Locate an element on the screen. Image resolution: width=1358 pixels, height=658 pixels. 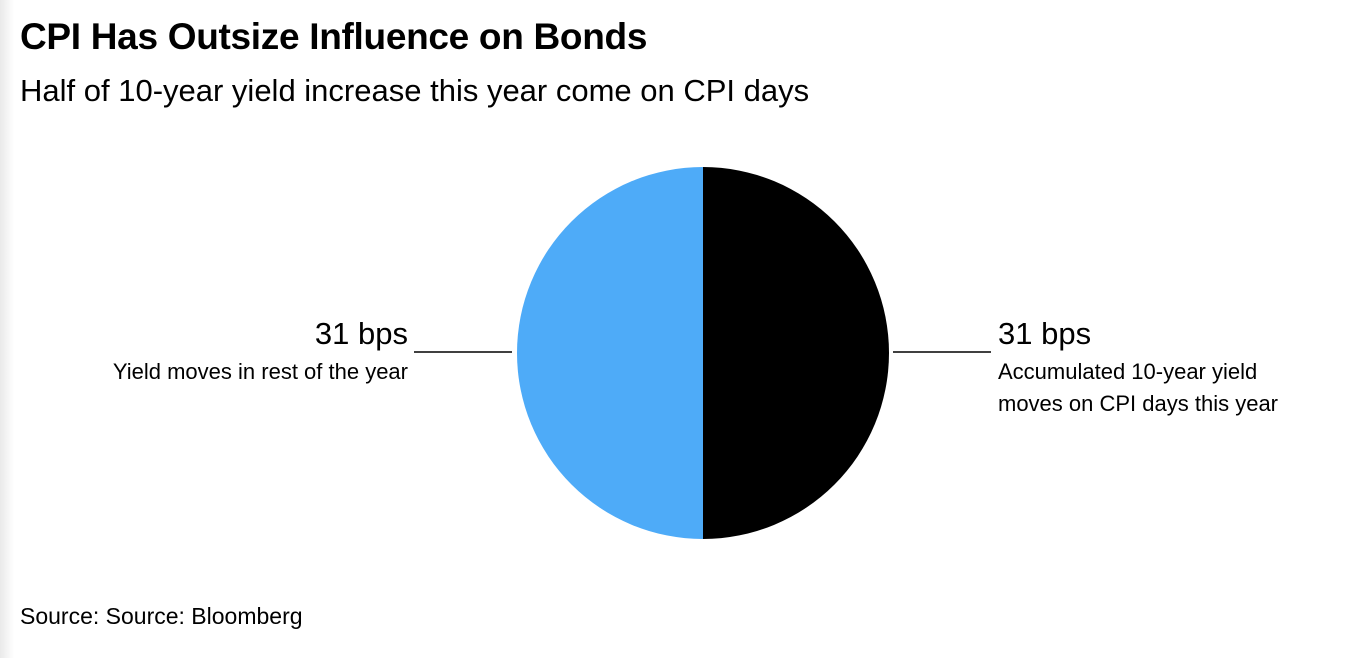
source-note: Source: Source: Bloomberg is located at coordinates (161, 616).